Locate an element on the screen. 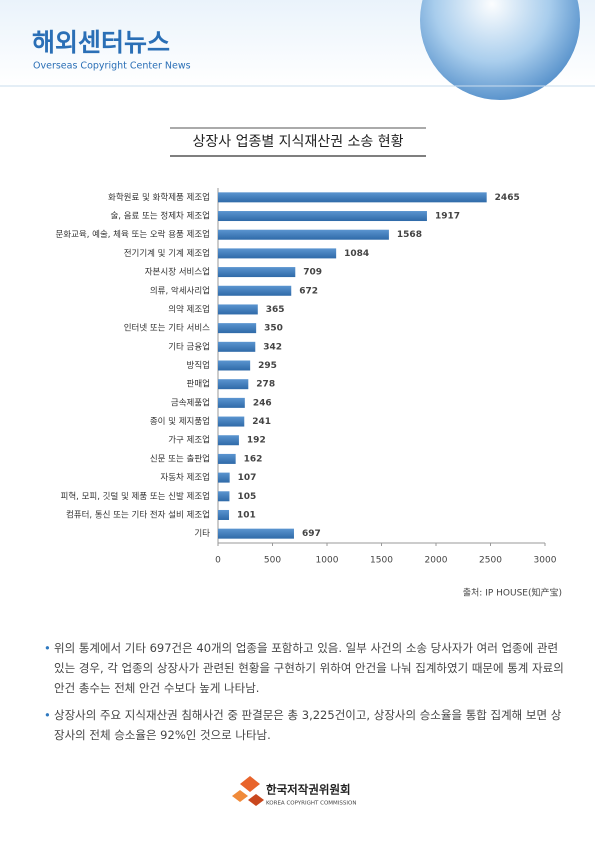 Image resolution: width=595 pixels, height=842 pixels. category-label: 인터넷 또는 기타 서비스 is located at coordinates (167, 328).